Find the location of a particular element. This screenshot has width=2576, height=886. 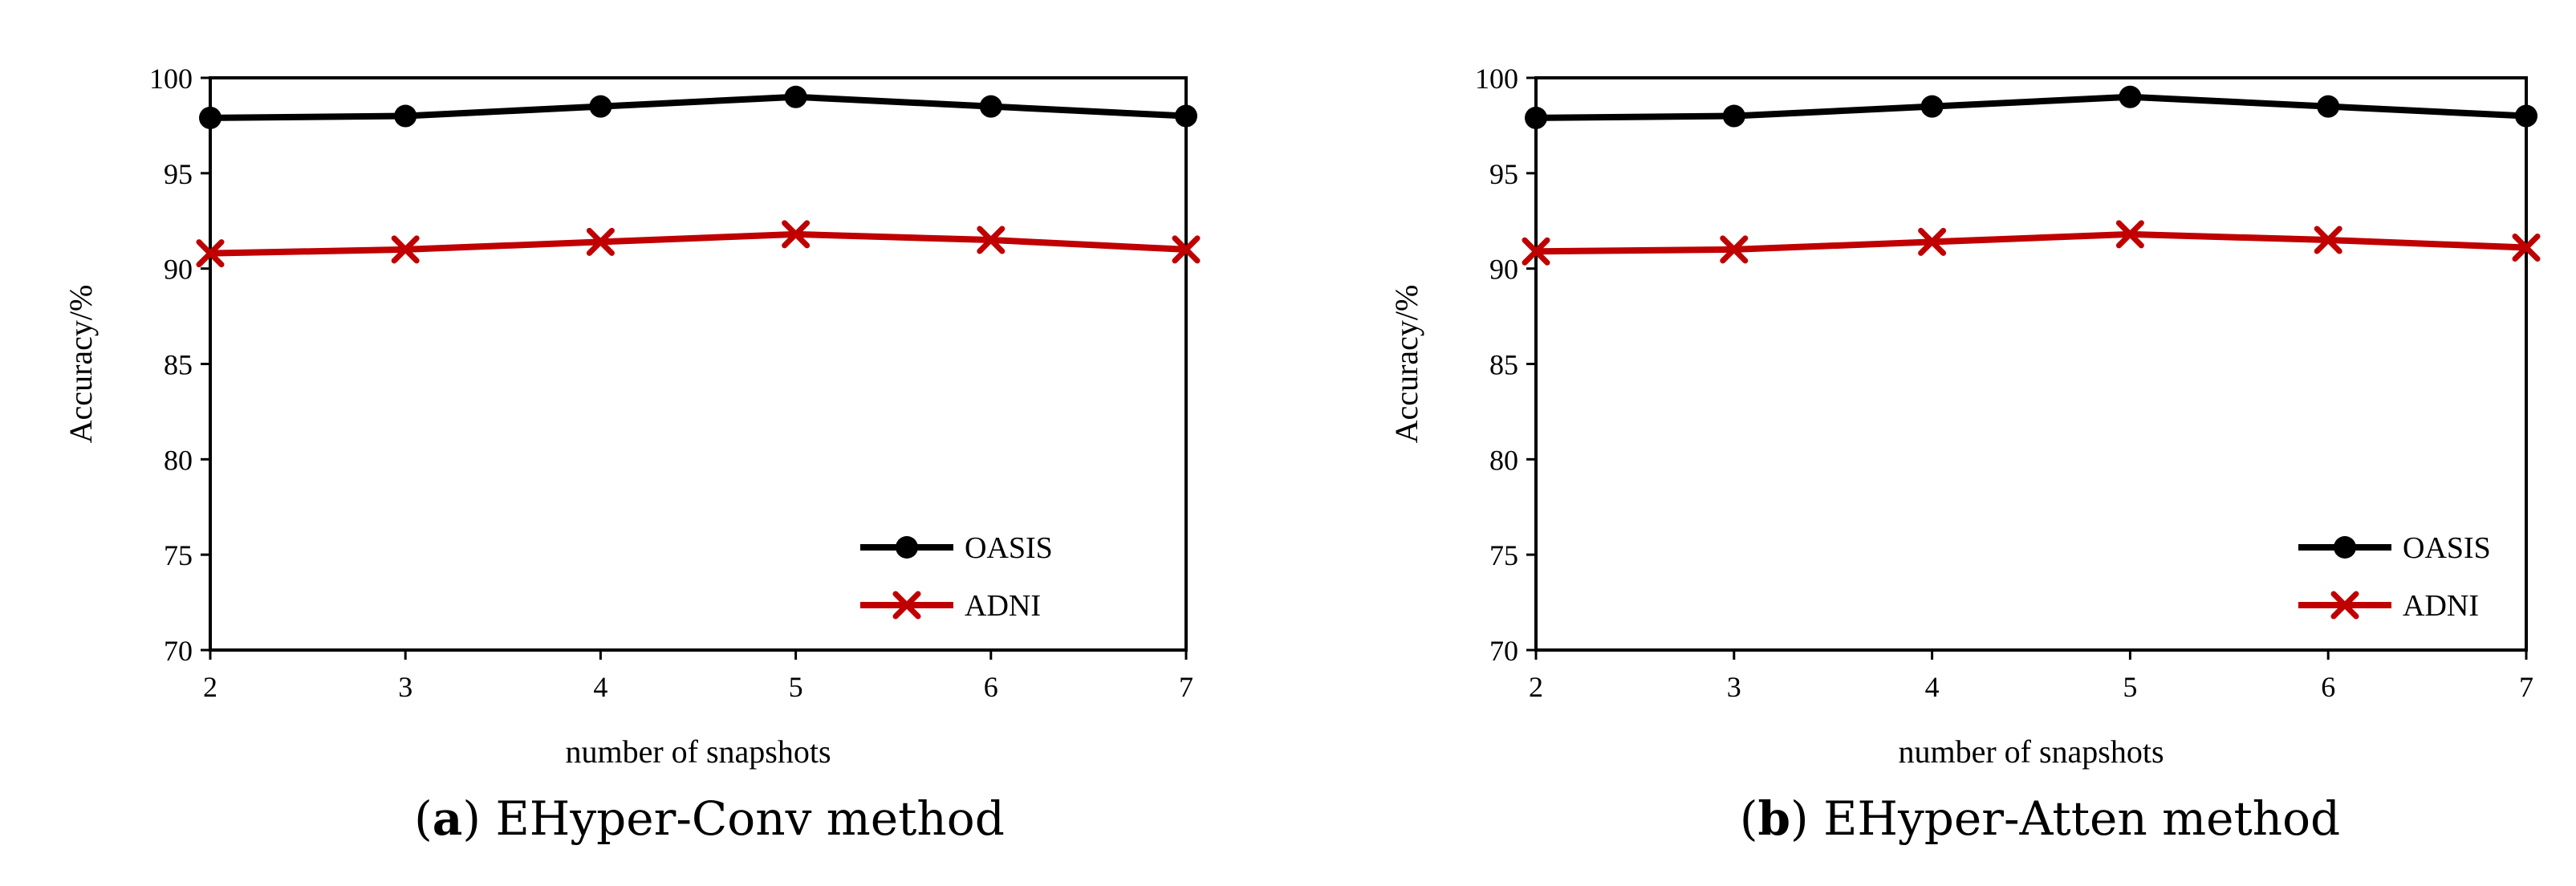

panel-label: b is located at coordinates (1774, 818).